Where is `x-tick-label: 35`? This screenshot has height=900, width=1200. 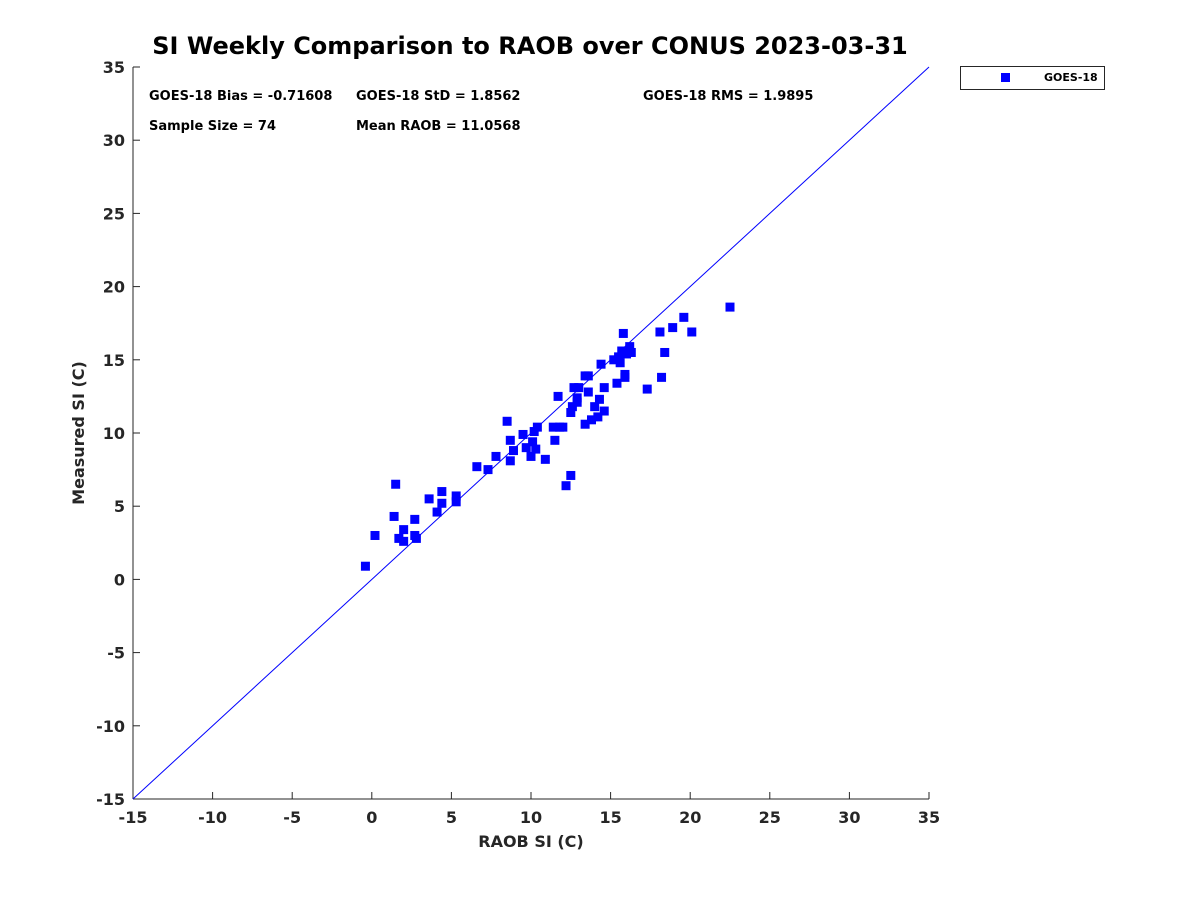 x-tick-label: 35 is located at coordinates (929, 817).